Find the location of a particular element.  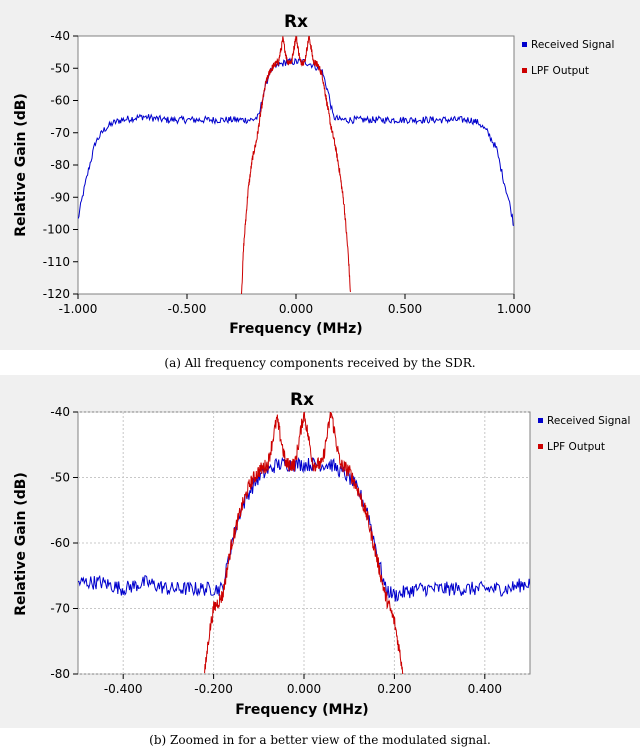

series-line-received-signal is located at coordinates (304, 529).